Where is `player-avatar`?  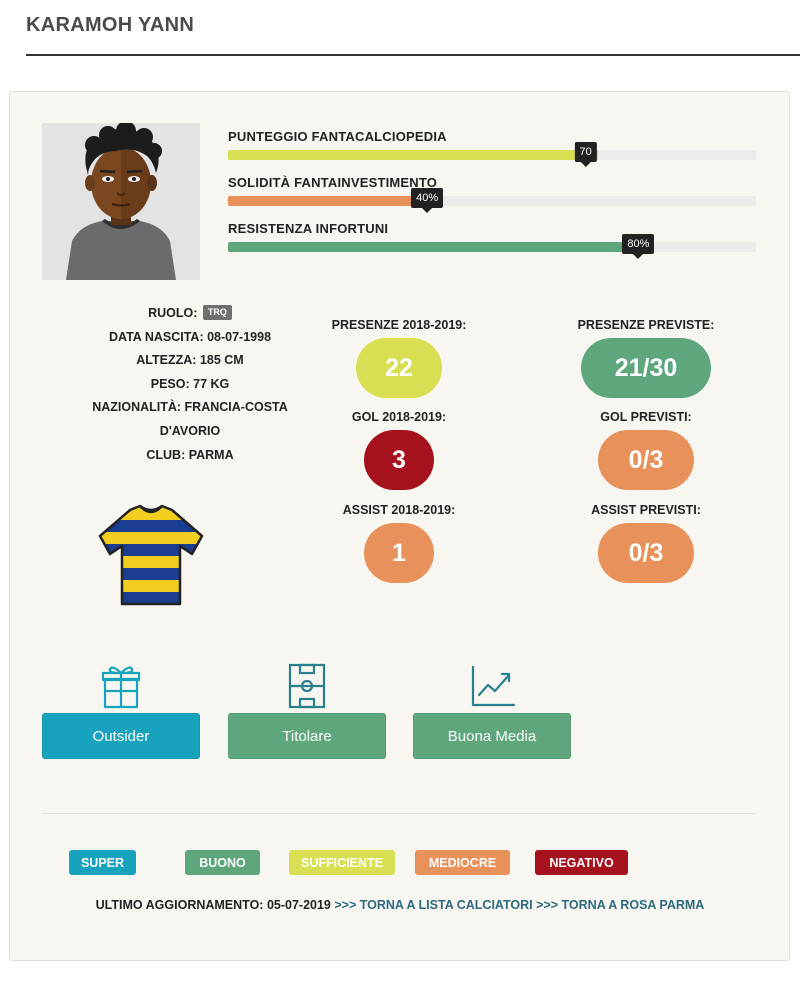
player-avatar is located at coordinates (121, 201).